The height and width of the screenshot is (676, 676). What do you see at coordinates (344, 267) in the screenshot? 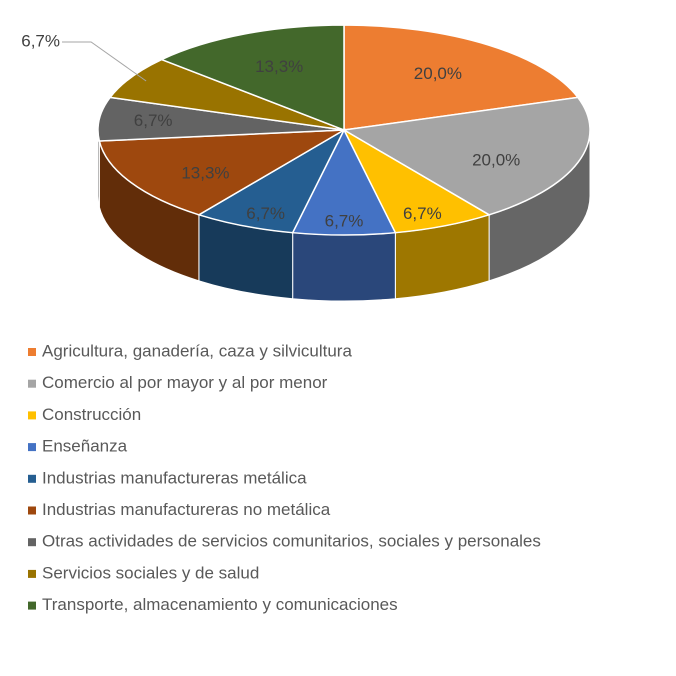
I see `pie-side` at bounding box center [344, 267].